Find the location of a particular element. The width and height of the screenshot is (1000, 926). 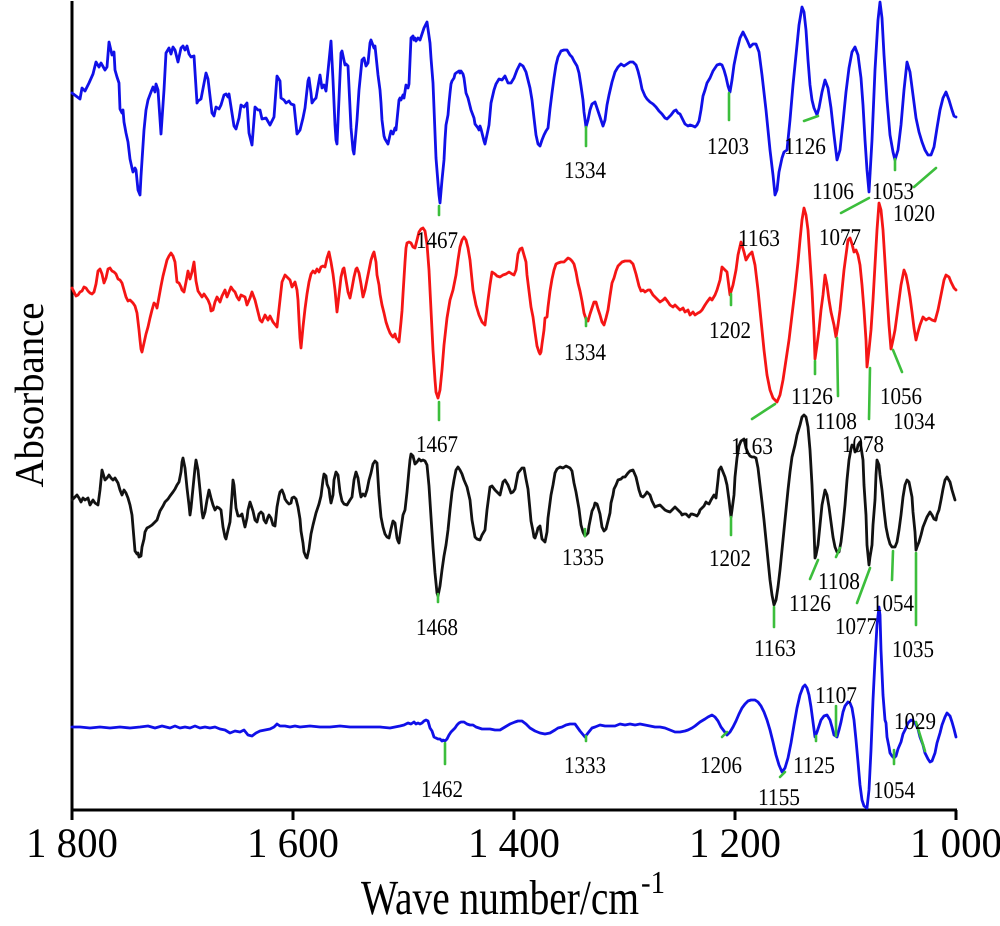

svg-text: Absorbance is located at coordinates (29, 395).